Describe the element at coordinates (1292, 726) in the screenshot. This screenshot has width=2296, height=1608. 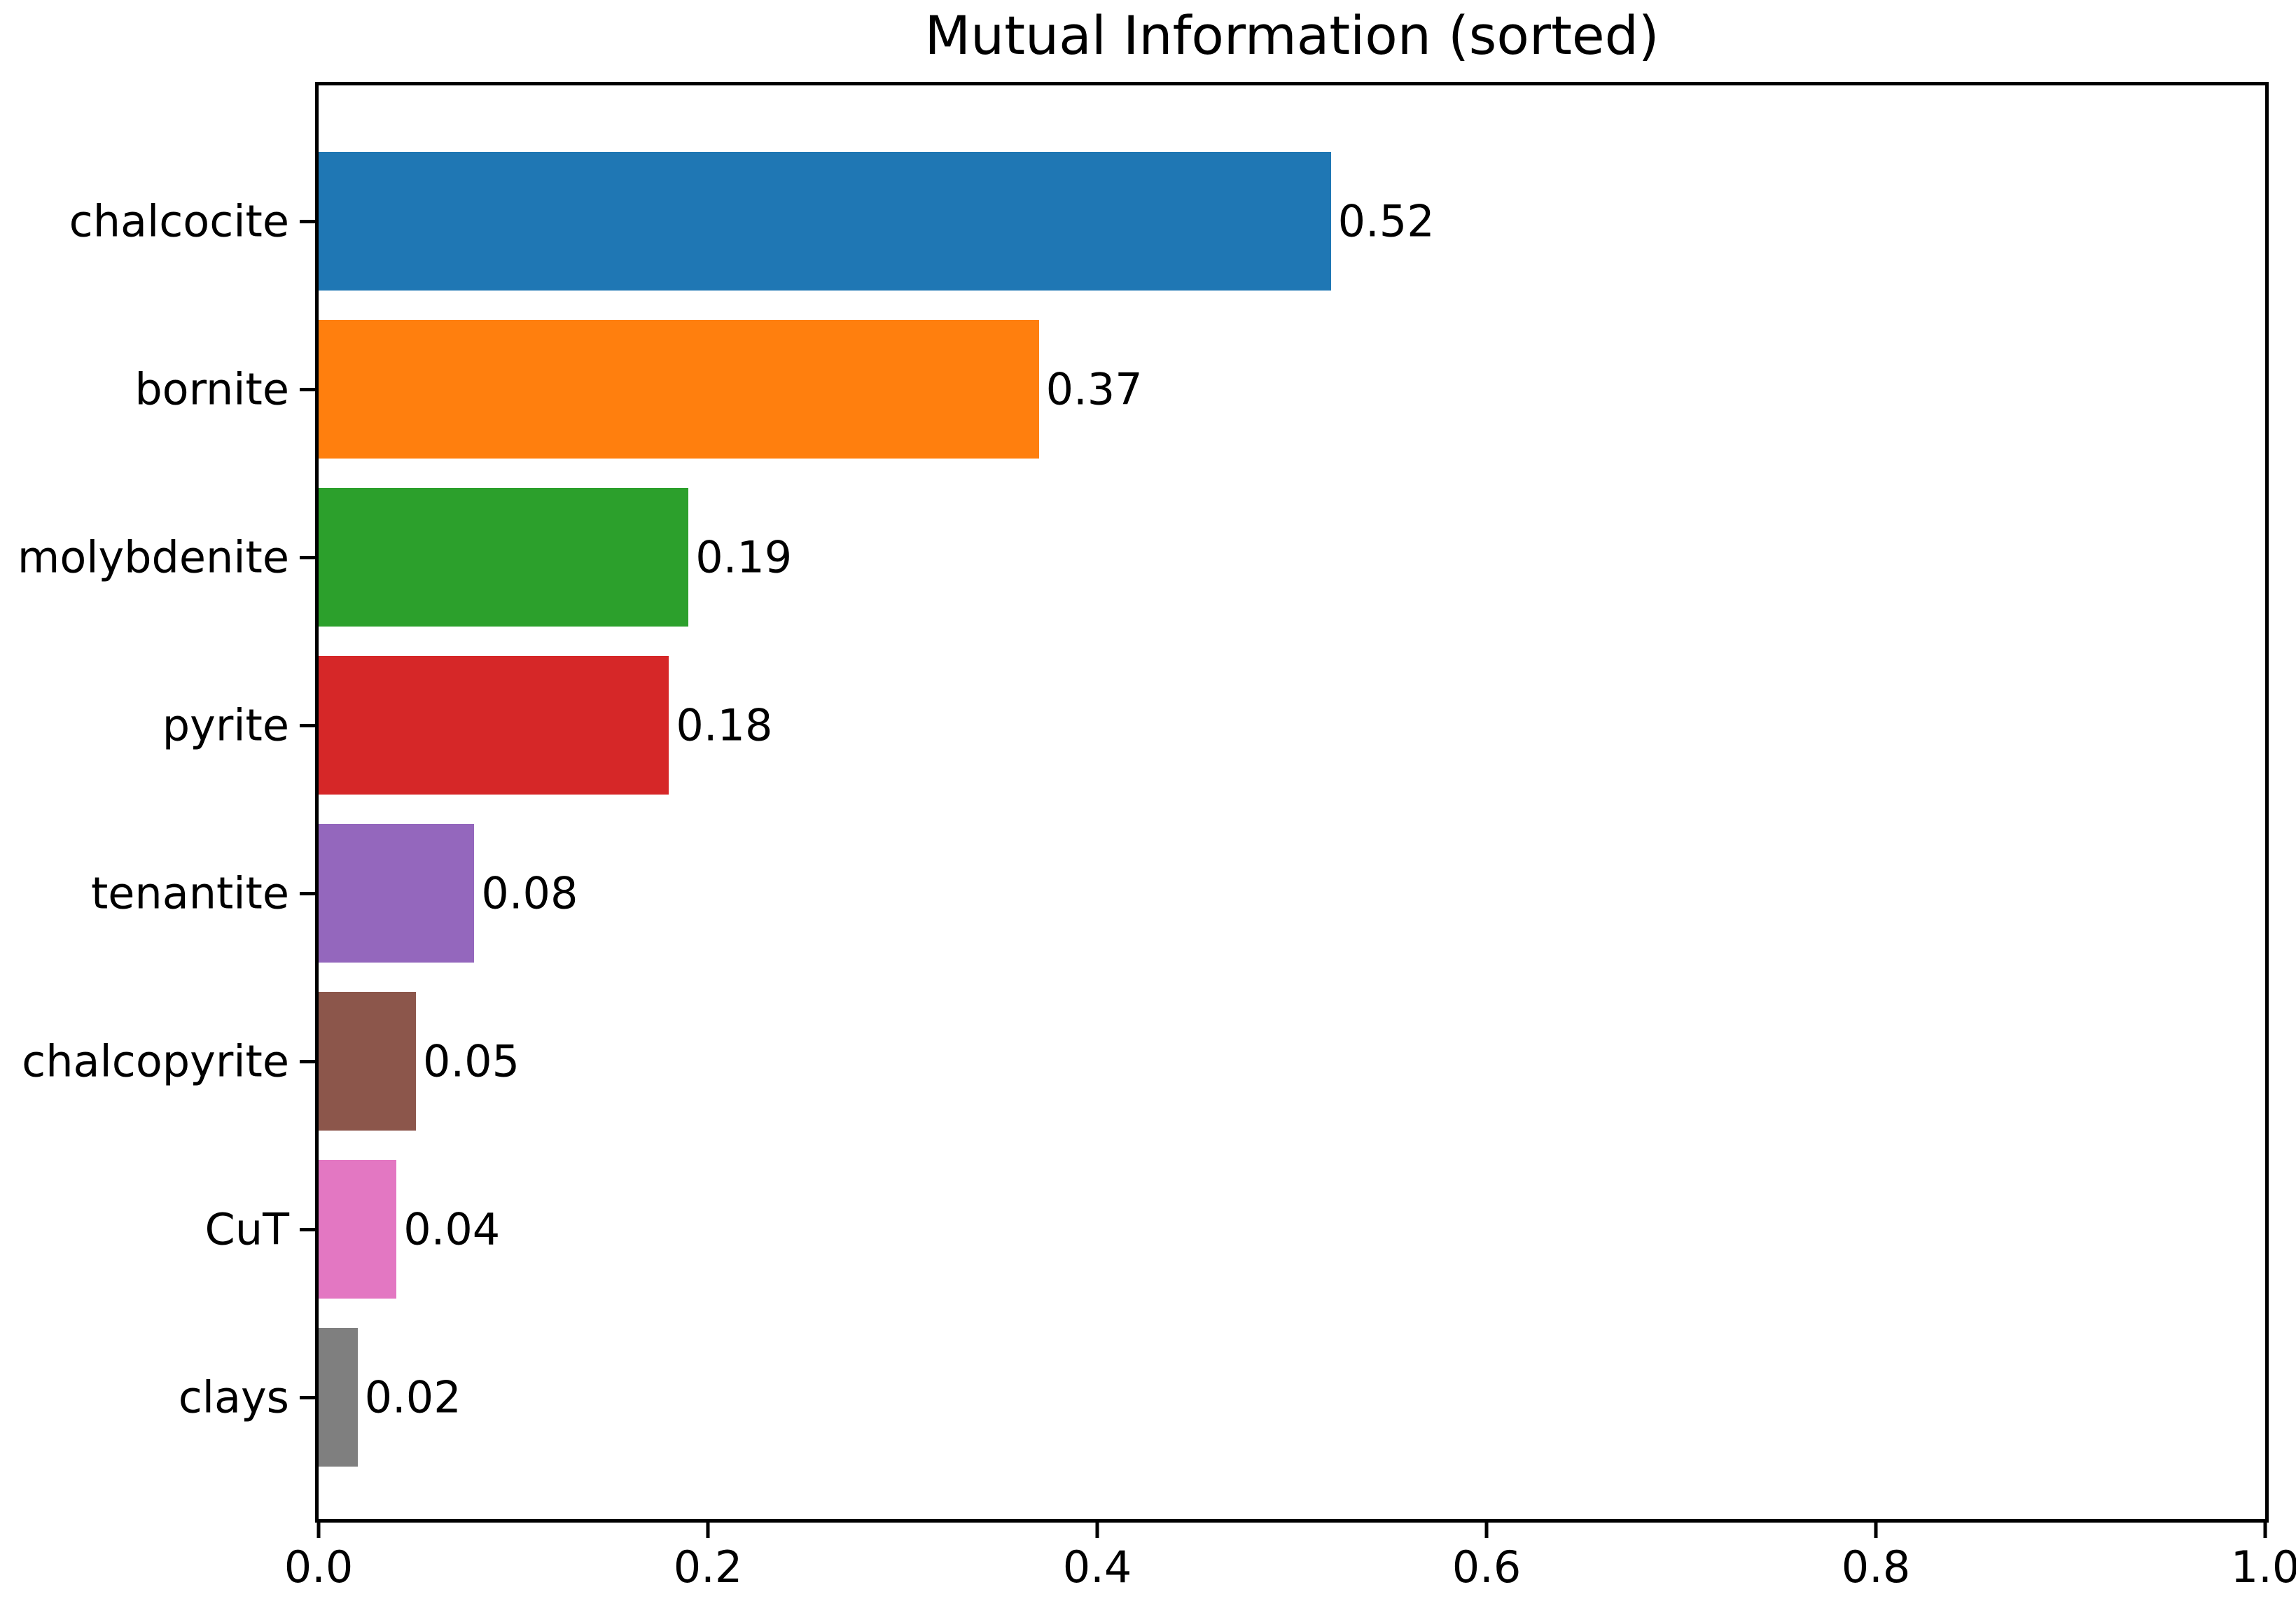
I see `bar-row: 0.18` at that location.